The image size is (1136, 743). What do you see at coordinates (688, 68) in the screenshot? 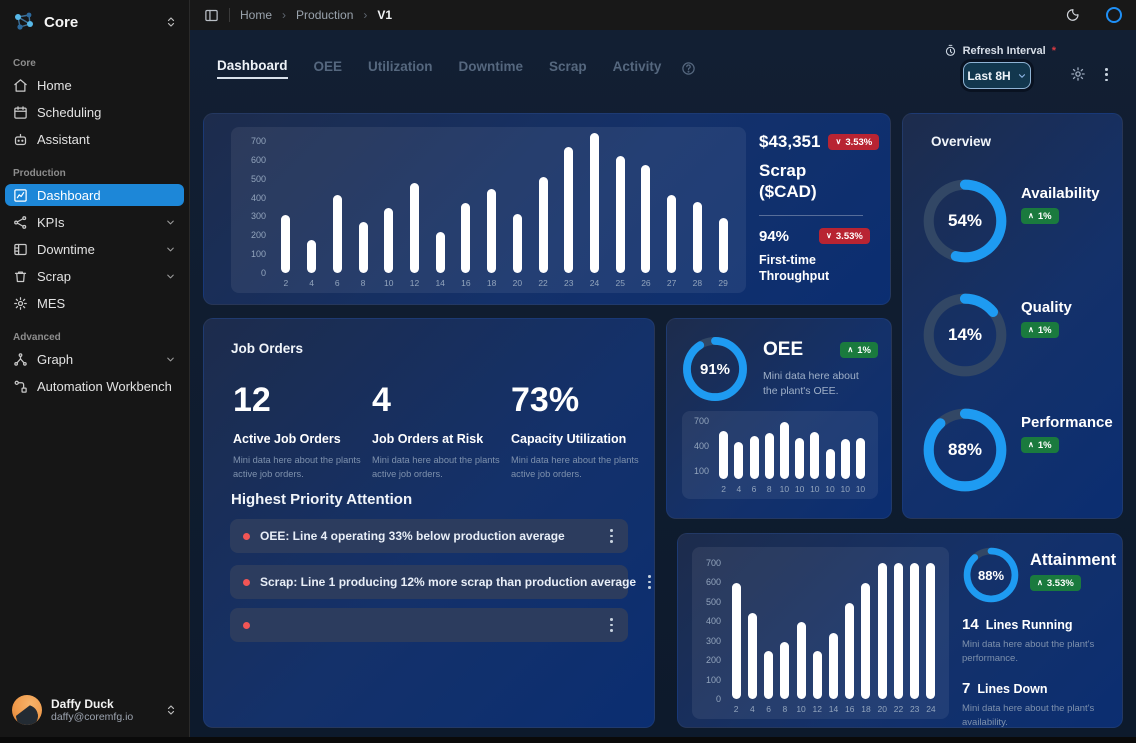
I see `help-circle-icon` at bounding box center [688, 68].